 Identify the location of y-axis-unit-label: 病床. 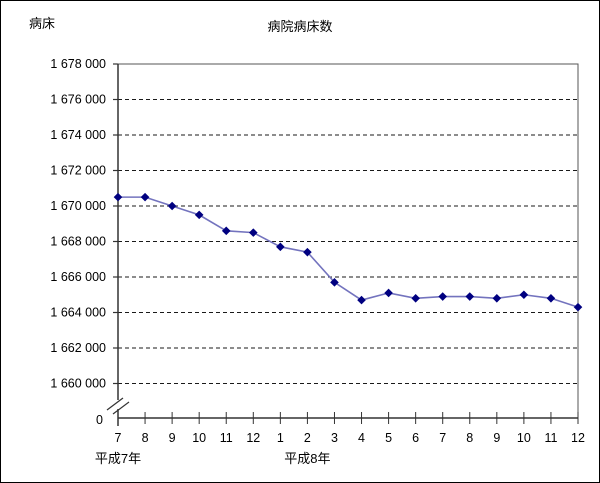
(42, 23).